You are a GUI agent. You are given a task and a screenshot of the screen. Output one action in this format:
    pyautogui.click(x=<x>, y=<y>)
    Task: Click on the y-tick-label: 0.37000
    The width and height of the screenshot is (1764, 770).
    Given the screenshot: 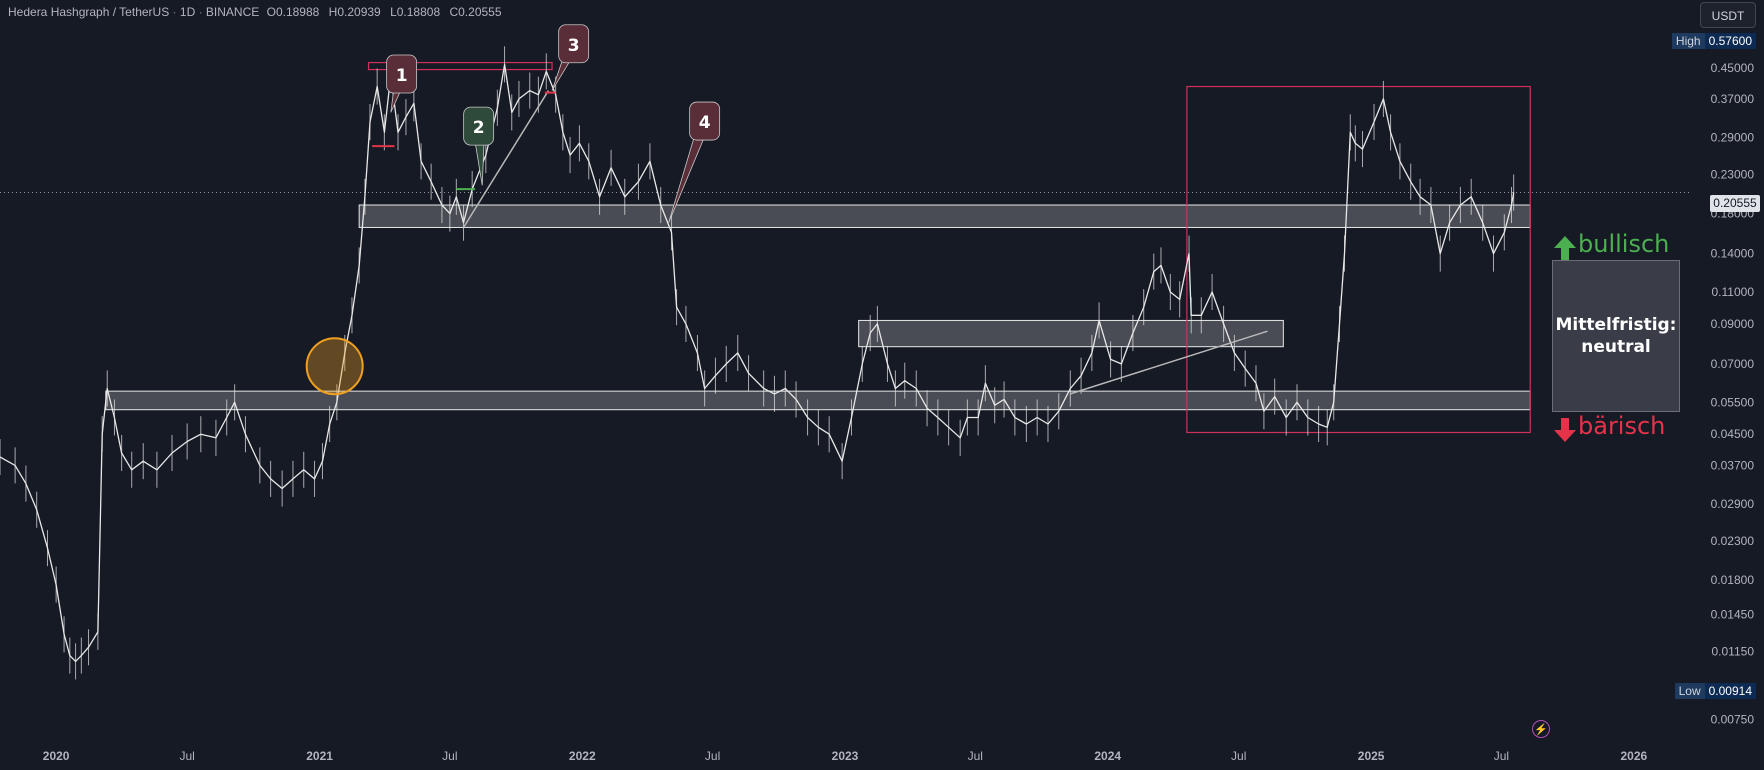 What is the action you would take?
    pyautogui.click(x=1733, y=99)
    